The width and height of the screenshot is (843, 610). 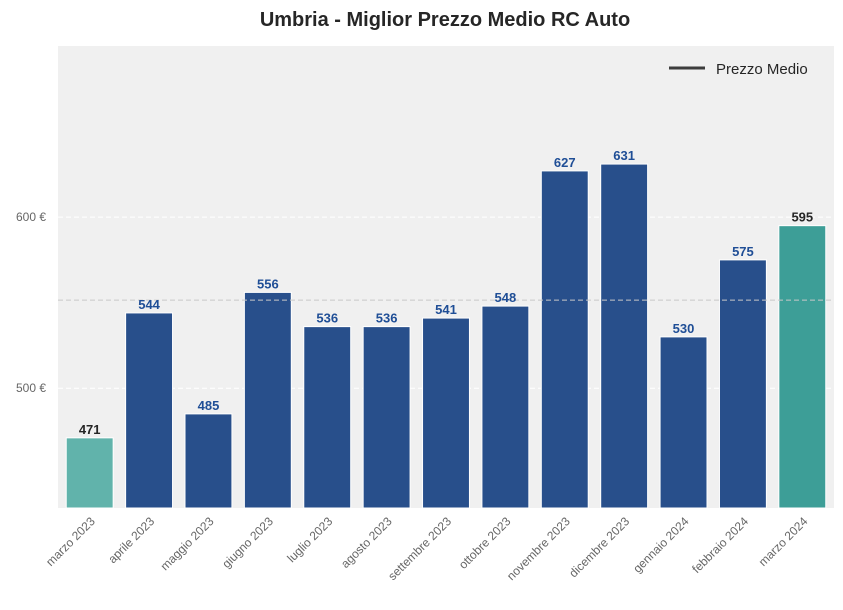 What do you see at coordinates (149, 304) in the screenshot?
I see `bar-value-label: 544` at bounding box center [149, 304].